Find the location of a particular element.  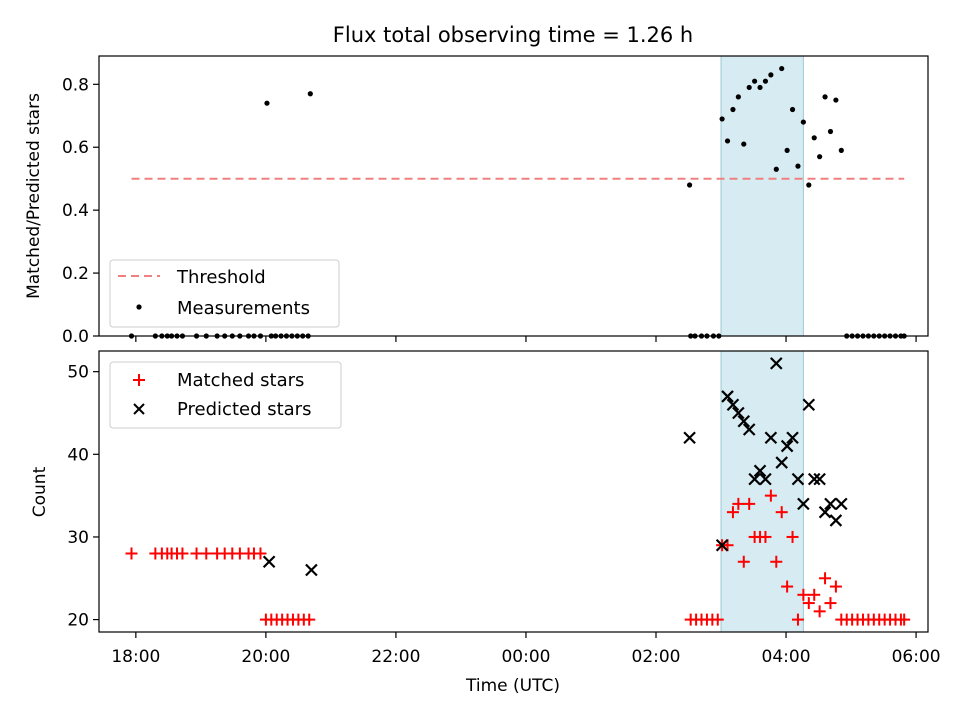

ratio-legend-box is located at coordinates (224, 293).